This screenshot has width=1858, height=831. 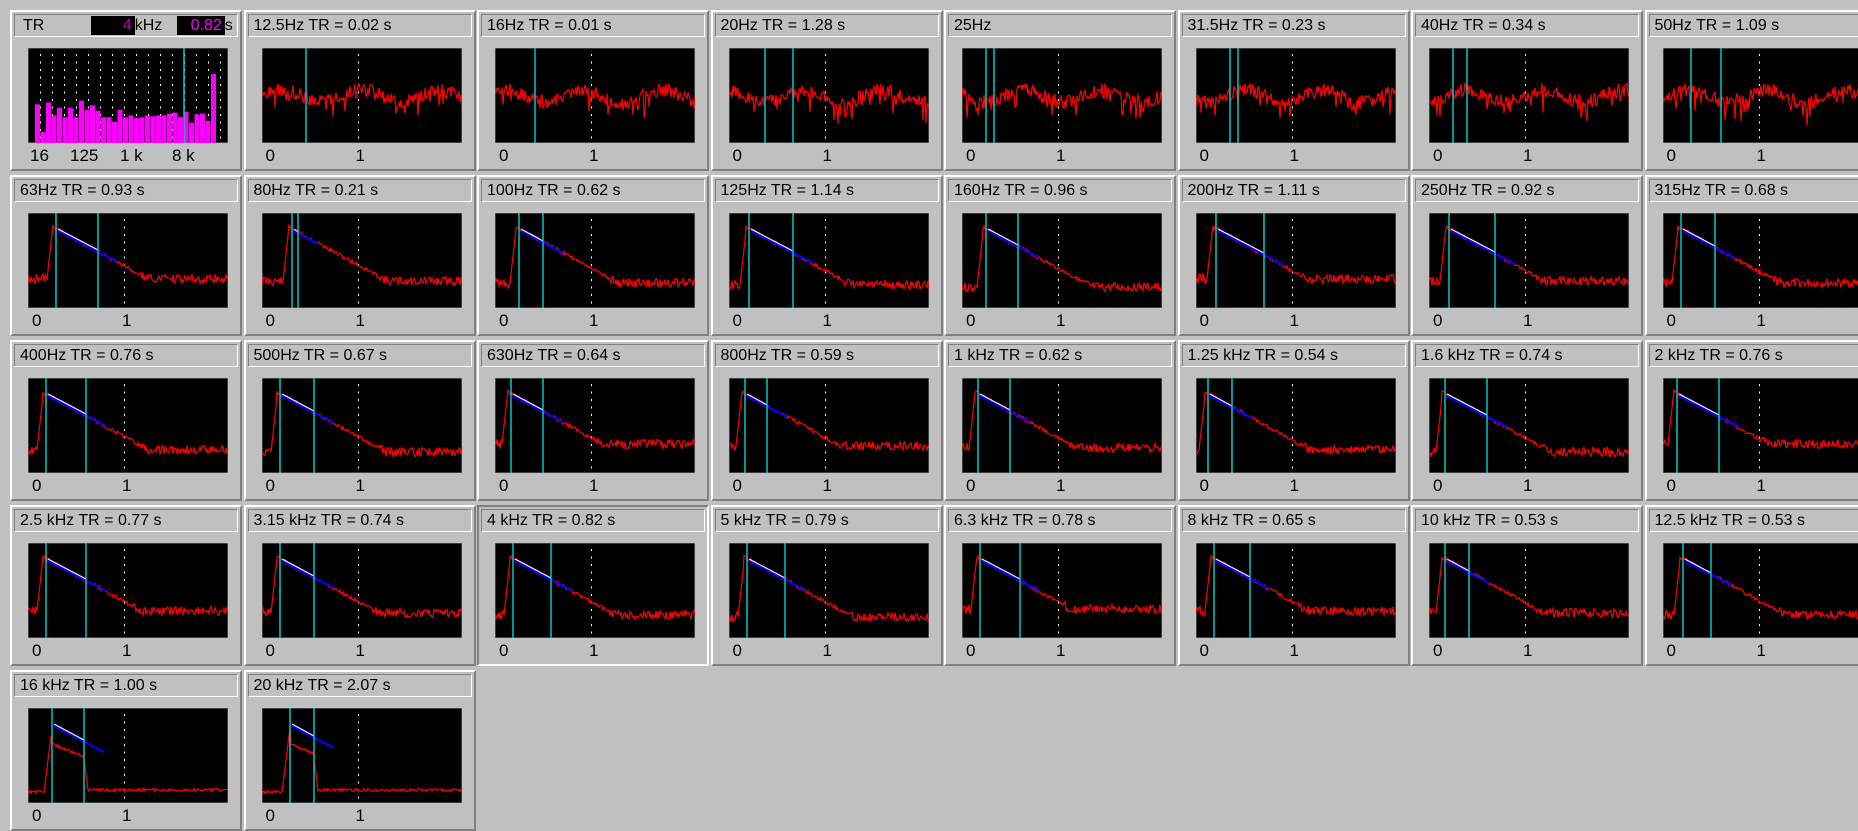 I want to click on summary-panel: TR 4 kHz 0.82 s 16 125 1 k 8 k, so click(x=126, y=90).